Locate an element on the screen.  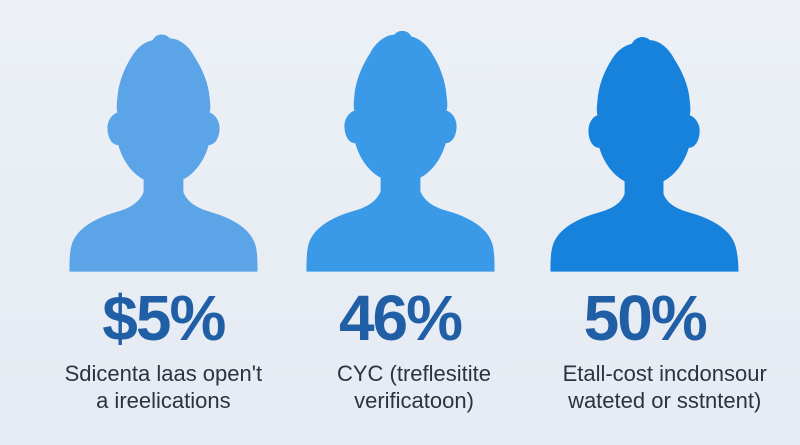
caption-line-2: wateted or sstntent) is located at coordinates (665, 401).